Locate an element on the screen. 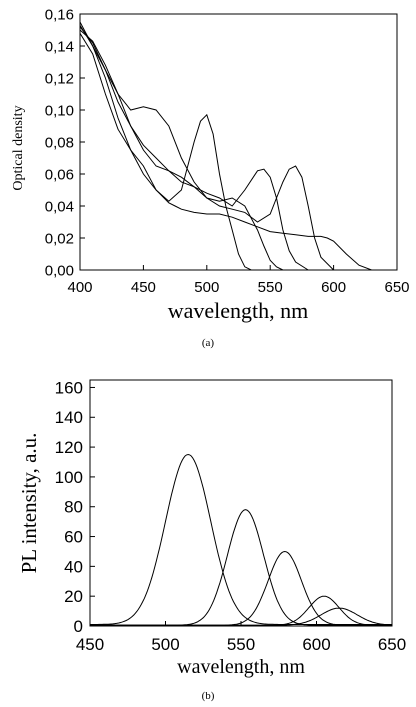 Image resolution: width=416 pixels, height=707 pixels. chart-a-y-tick-label: 0,14 is located at coordinates (59, 46).